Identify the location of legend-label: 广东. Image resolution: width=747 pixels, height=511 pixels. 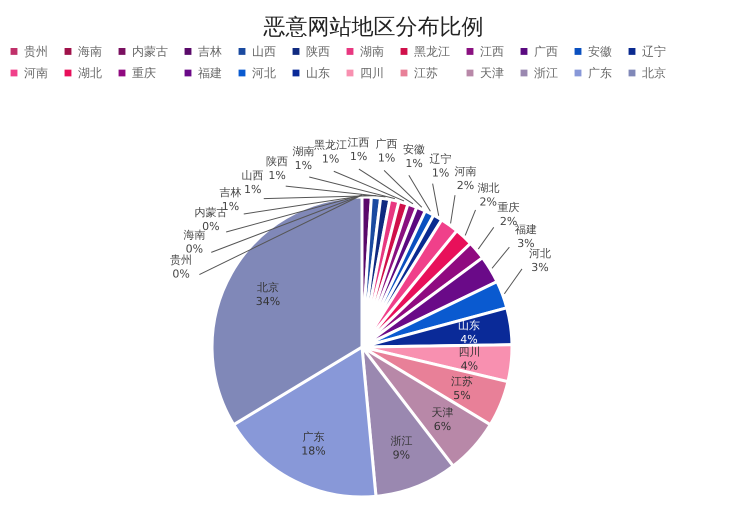
(600, 73).